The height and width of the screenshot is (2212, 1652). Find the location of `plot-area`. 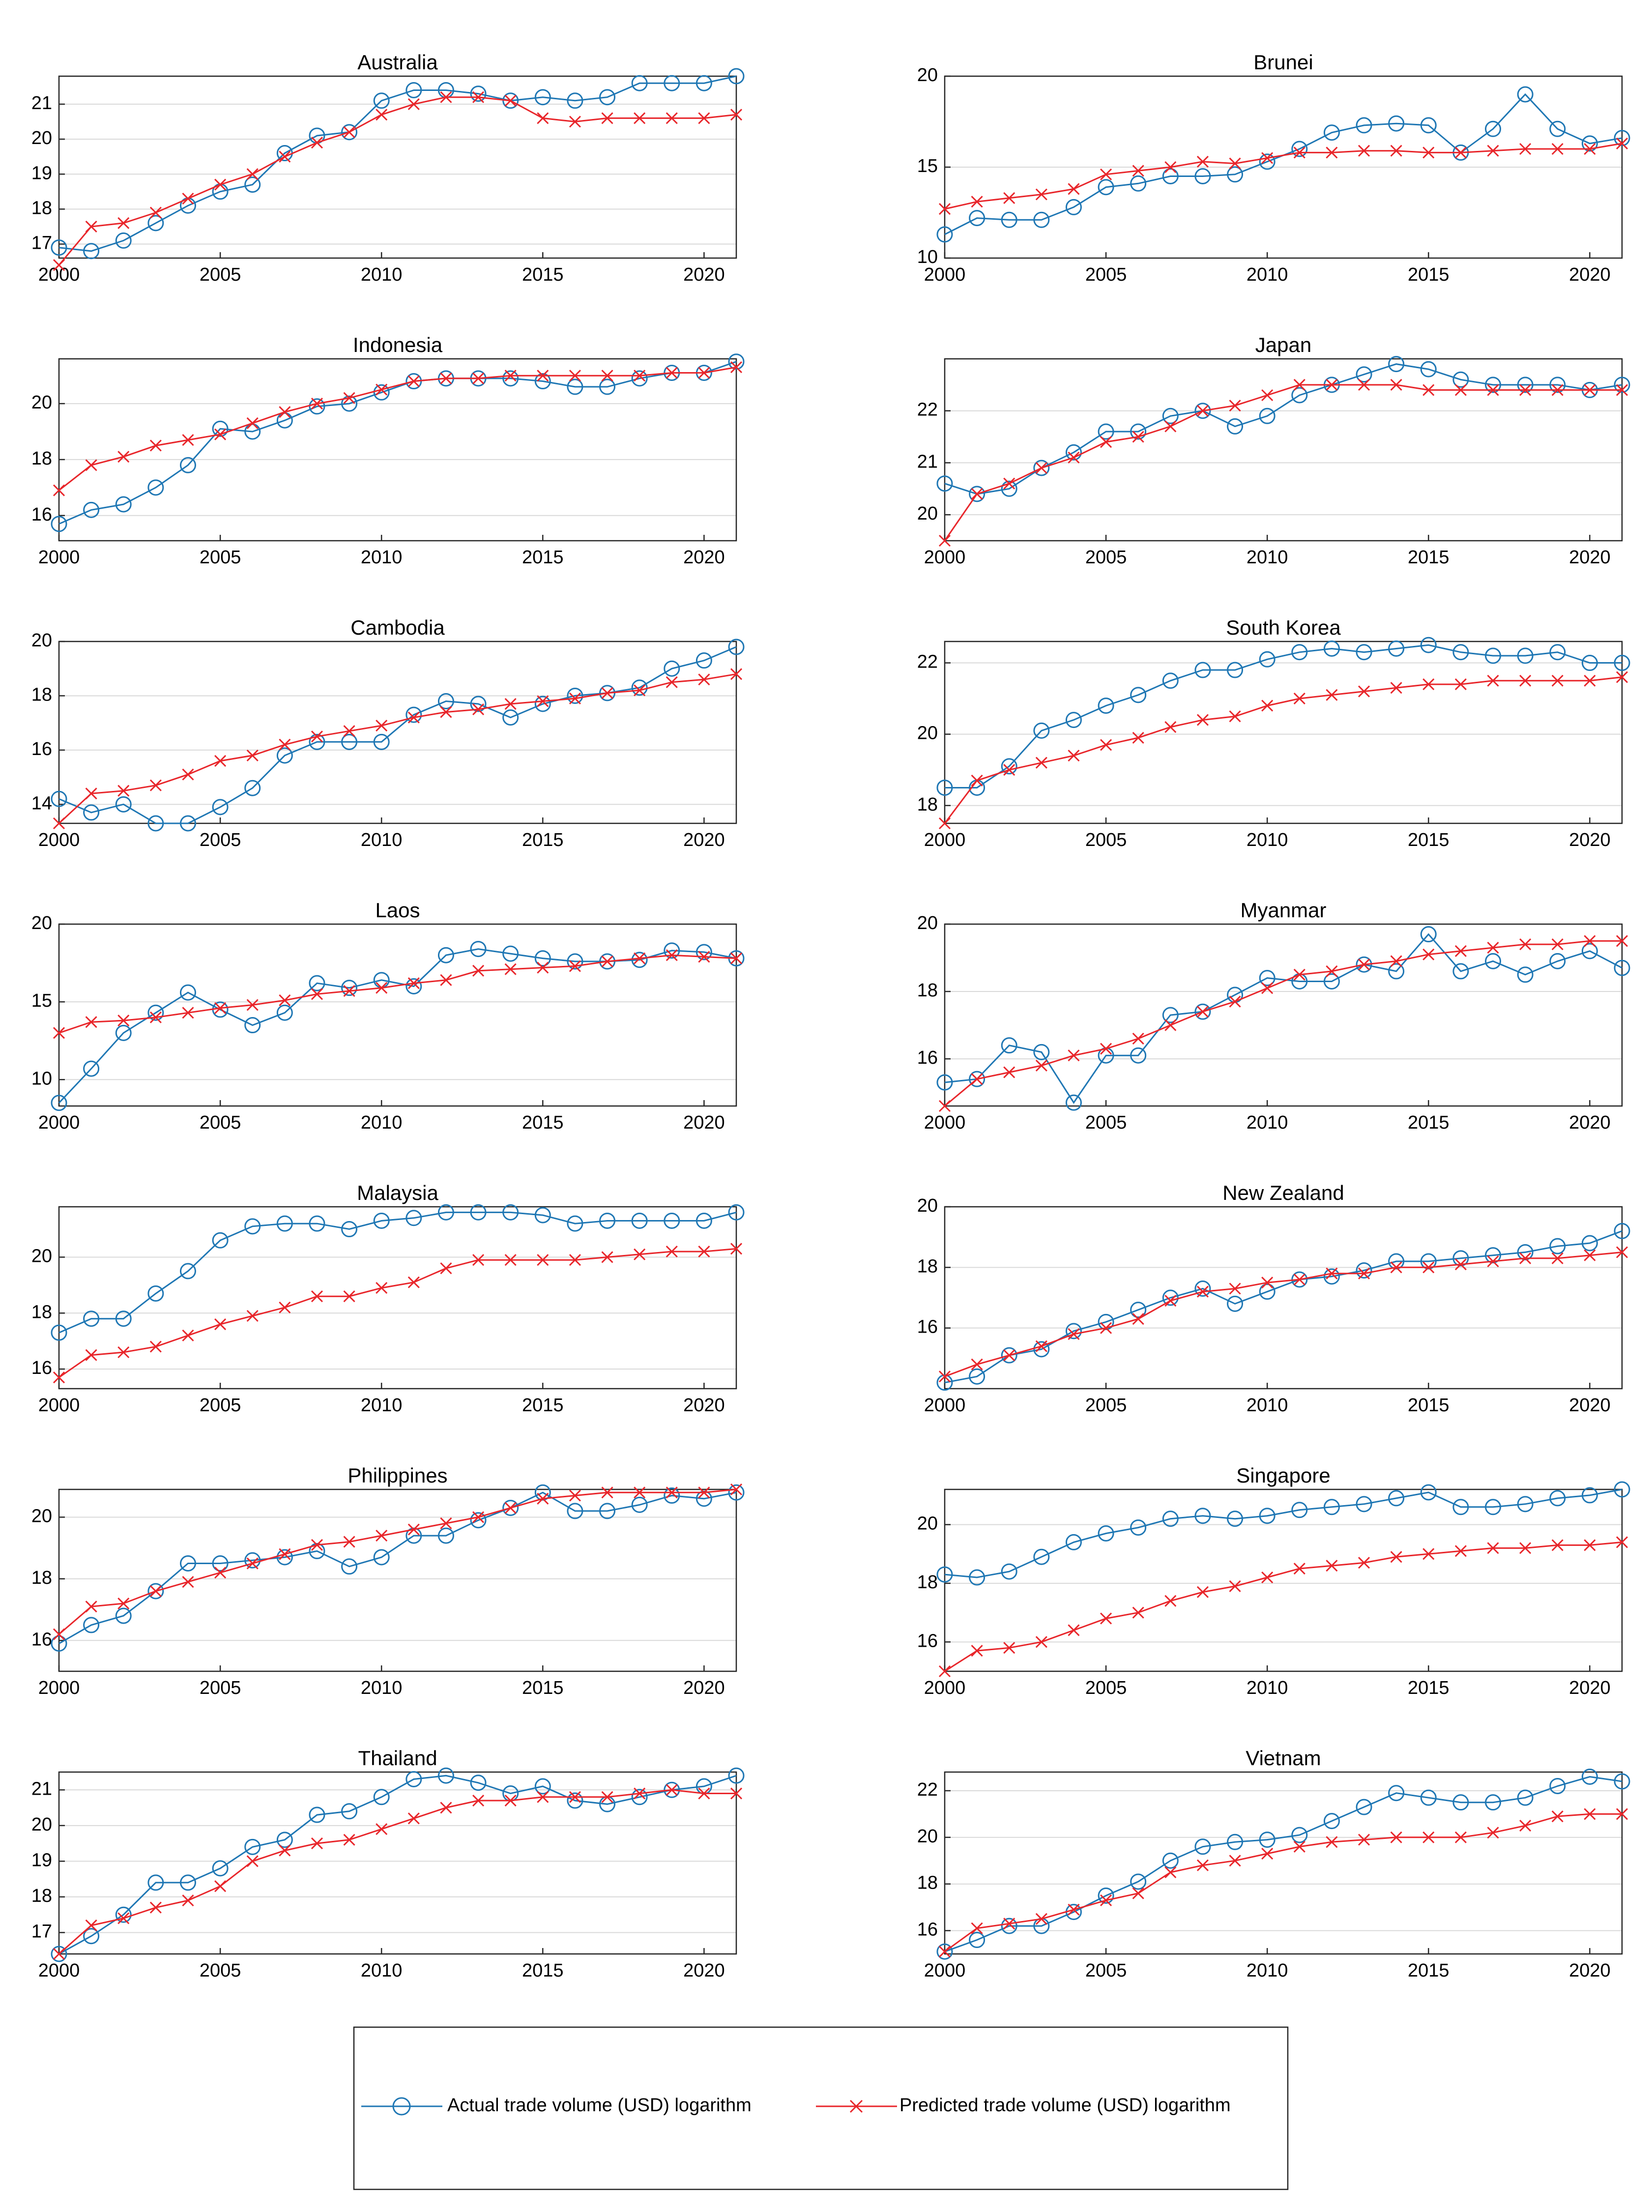

plot-area is located at coordinates (397, 450).